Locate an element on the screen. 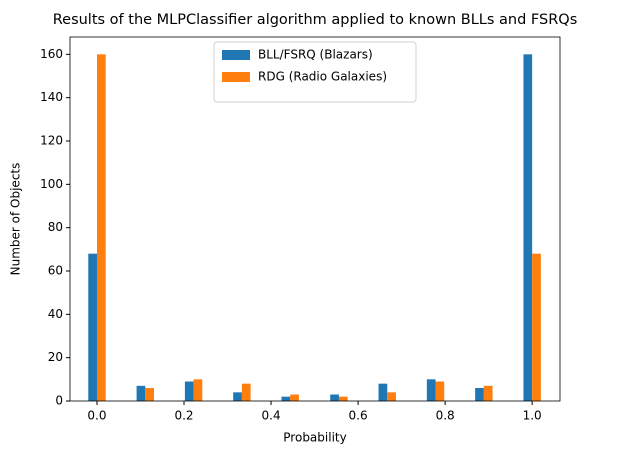  y-tick-label: 160 is located at coordinates (51, 54).